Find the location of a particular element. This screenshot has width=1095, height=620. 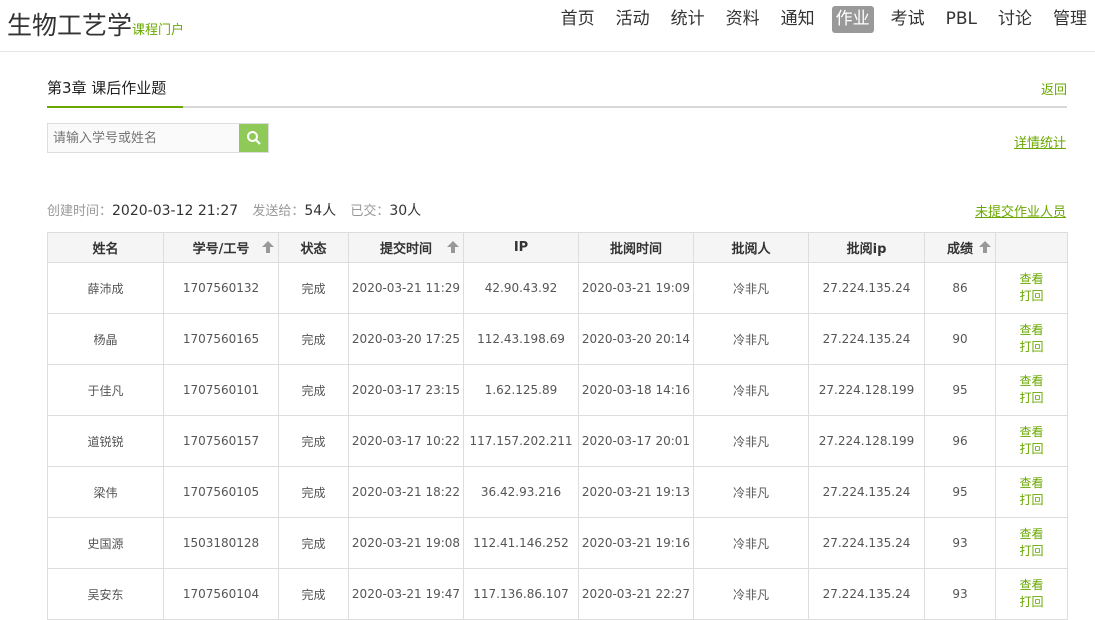

table-cell: 27.224.135.24 is located at coordinates (866, 543).